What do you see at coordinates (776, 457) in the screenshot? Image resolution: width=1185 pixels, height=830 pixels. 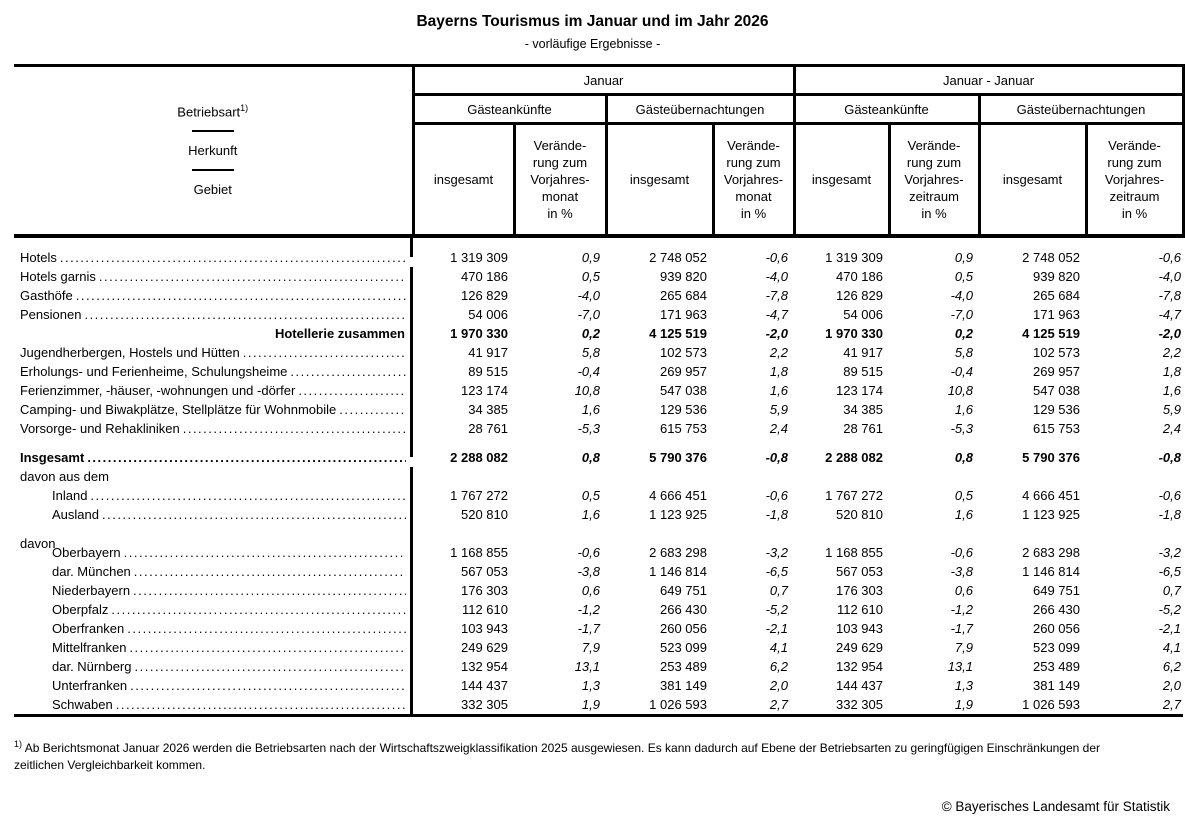 I see `cell-month-nights-change: -0,8` at bounding box center [776, 457].